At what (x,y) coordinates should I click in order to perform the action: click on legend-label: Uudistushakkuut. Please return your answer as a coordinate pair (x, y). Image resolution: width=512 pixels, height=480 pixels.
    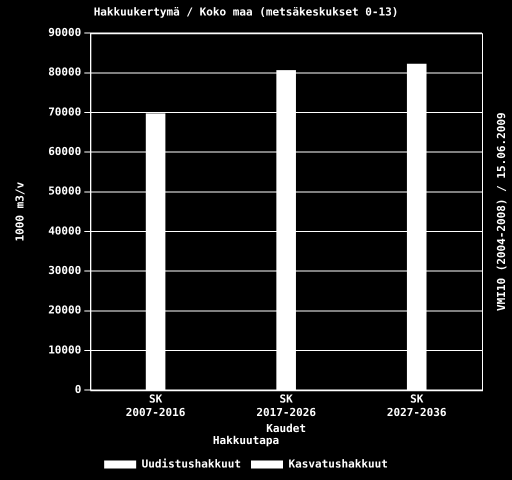
    Looking at the image, I should click on (192, 463).